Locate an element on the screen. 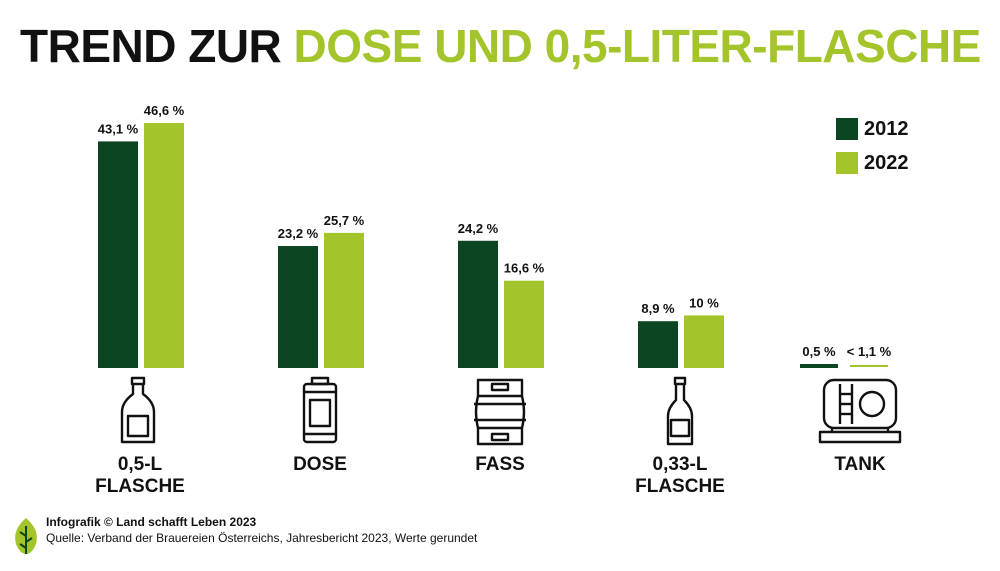  legend-item-2022: 2022 is located at coordinates (872, 163).